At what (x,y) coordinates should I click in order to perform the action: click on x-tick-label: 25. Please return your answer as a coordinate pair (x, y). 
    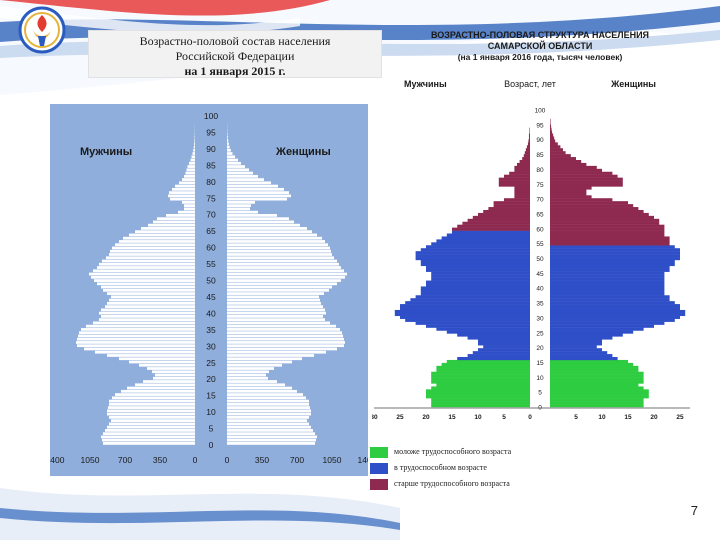
    Looking at the image, I should click on (400, 417).